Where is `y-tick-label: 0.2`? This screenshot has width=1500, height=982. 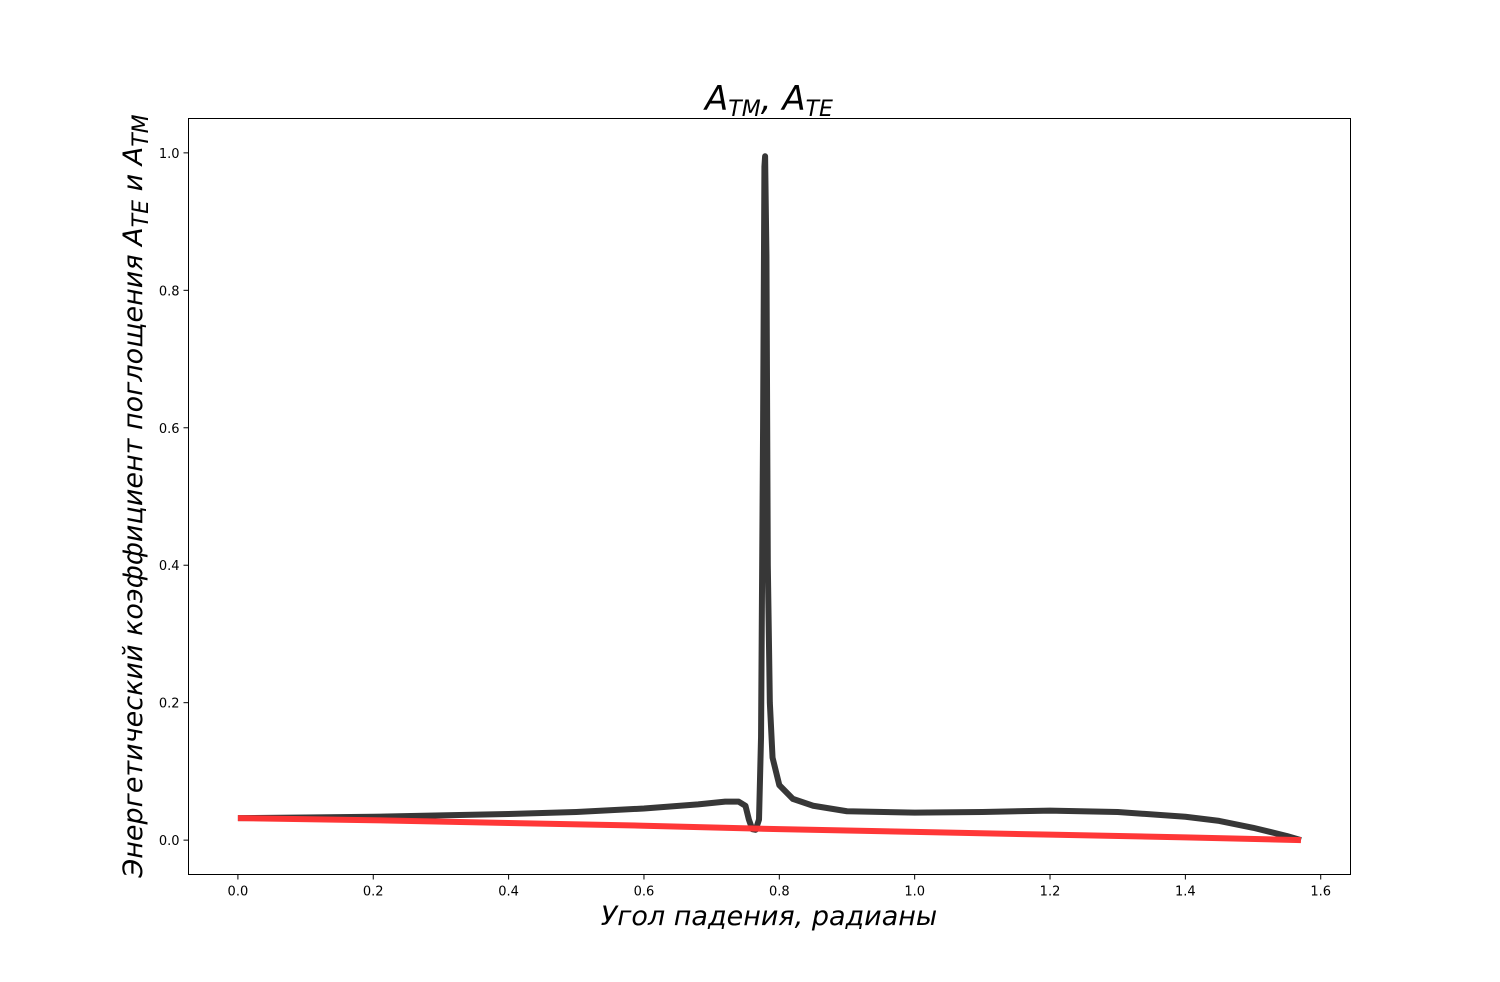 y-tick-label: 0.2 is located at coordinates (169, 704).